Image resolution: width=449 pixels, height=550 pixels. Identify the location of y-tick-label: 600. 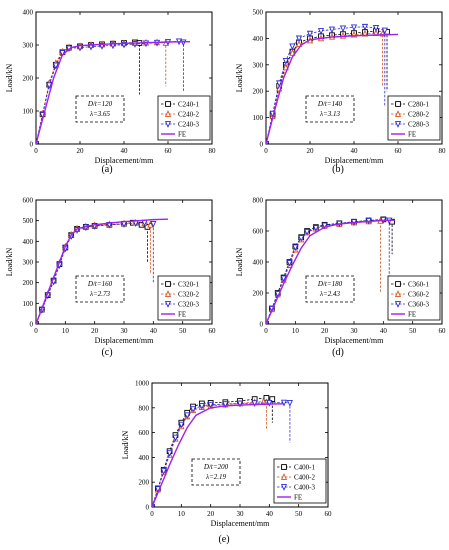
(28, 201).